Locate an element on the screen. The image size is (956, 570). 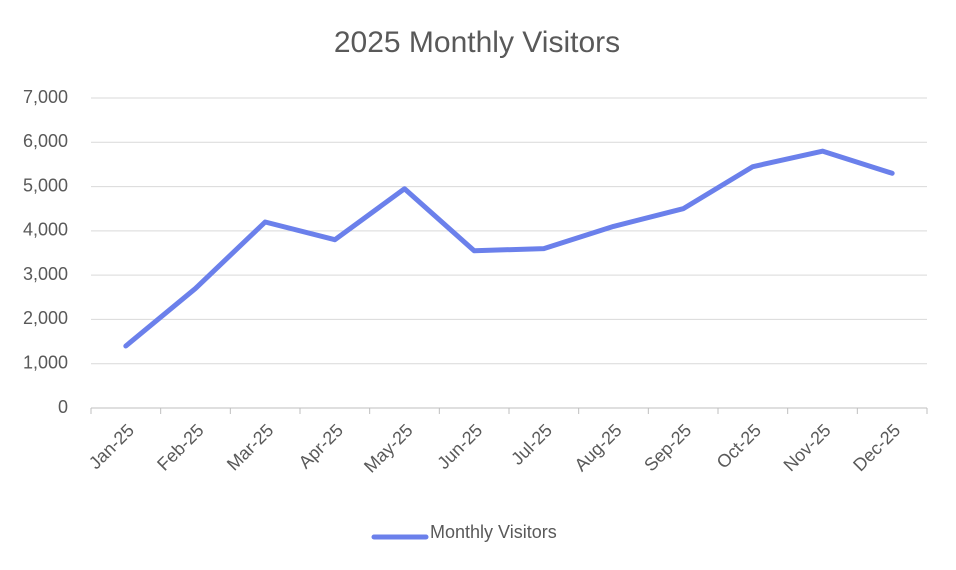
x-tick-label: Sep-25 is located at coordinates (667, 447).